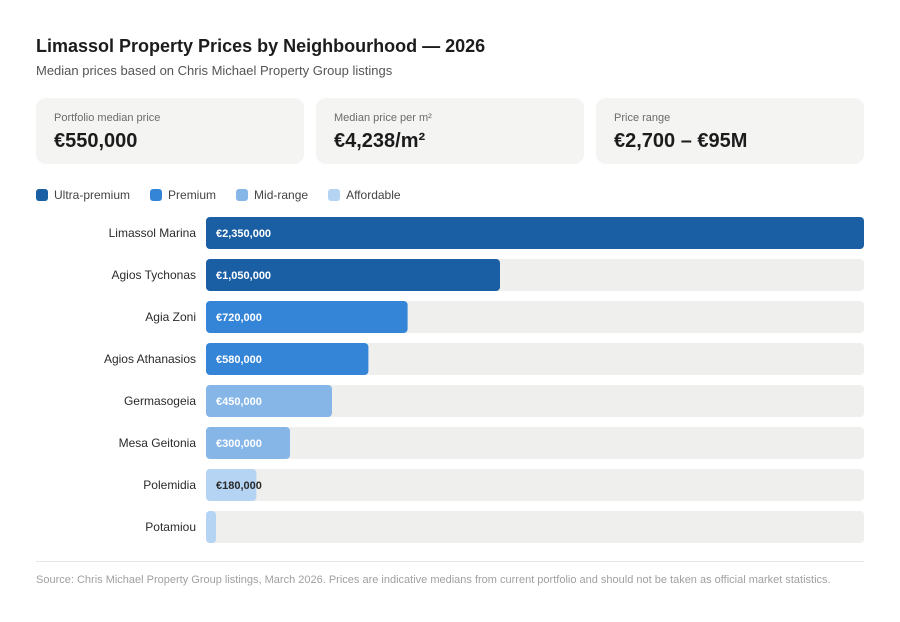  I want to click on footer-divider, so click(450, 561).